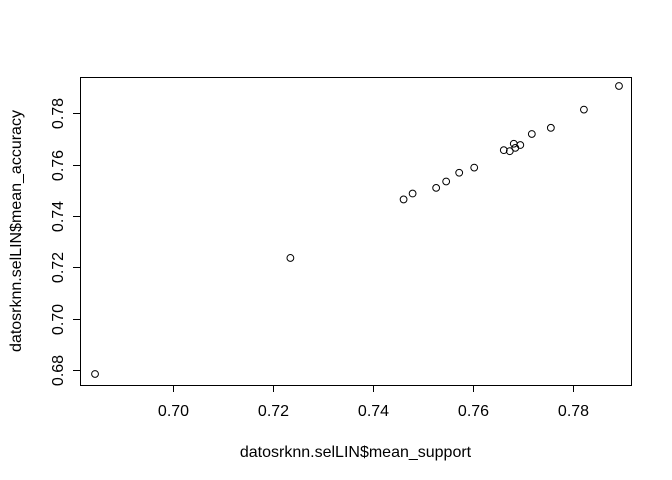  Describe the element at coordinates (273, 411) in the screenshot. I see `x-tick-label: 0.72` at that location.